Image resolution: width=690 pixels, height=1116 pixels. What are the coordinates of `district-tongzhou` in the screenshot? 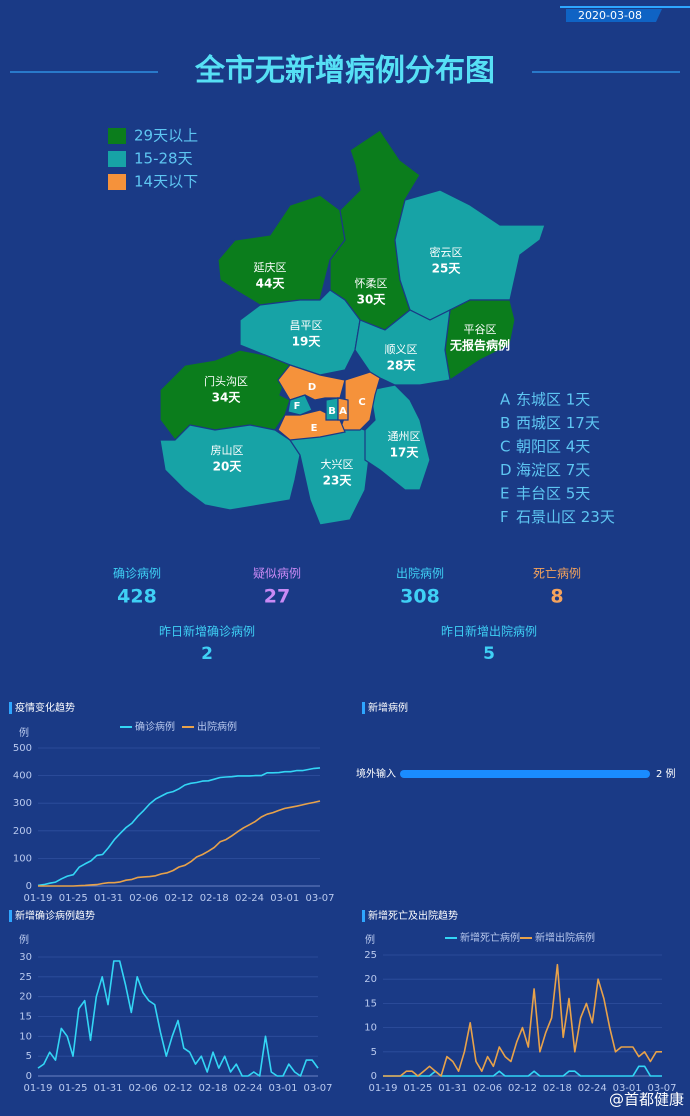 It's located at (397, 437).